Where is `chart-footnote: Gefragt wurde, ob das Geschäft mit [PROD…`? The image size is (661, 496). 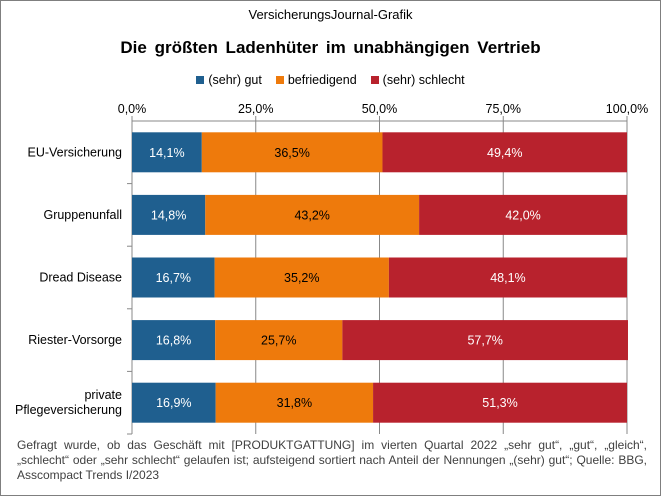 chart-footnote: Gefragt wurde, ob das Geschäft mit [PROD… is located at coordinates (332, 460).